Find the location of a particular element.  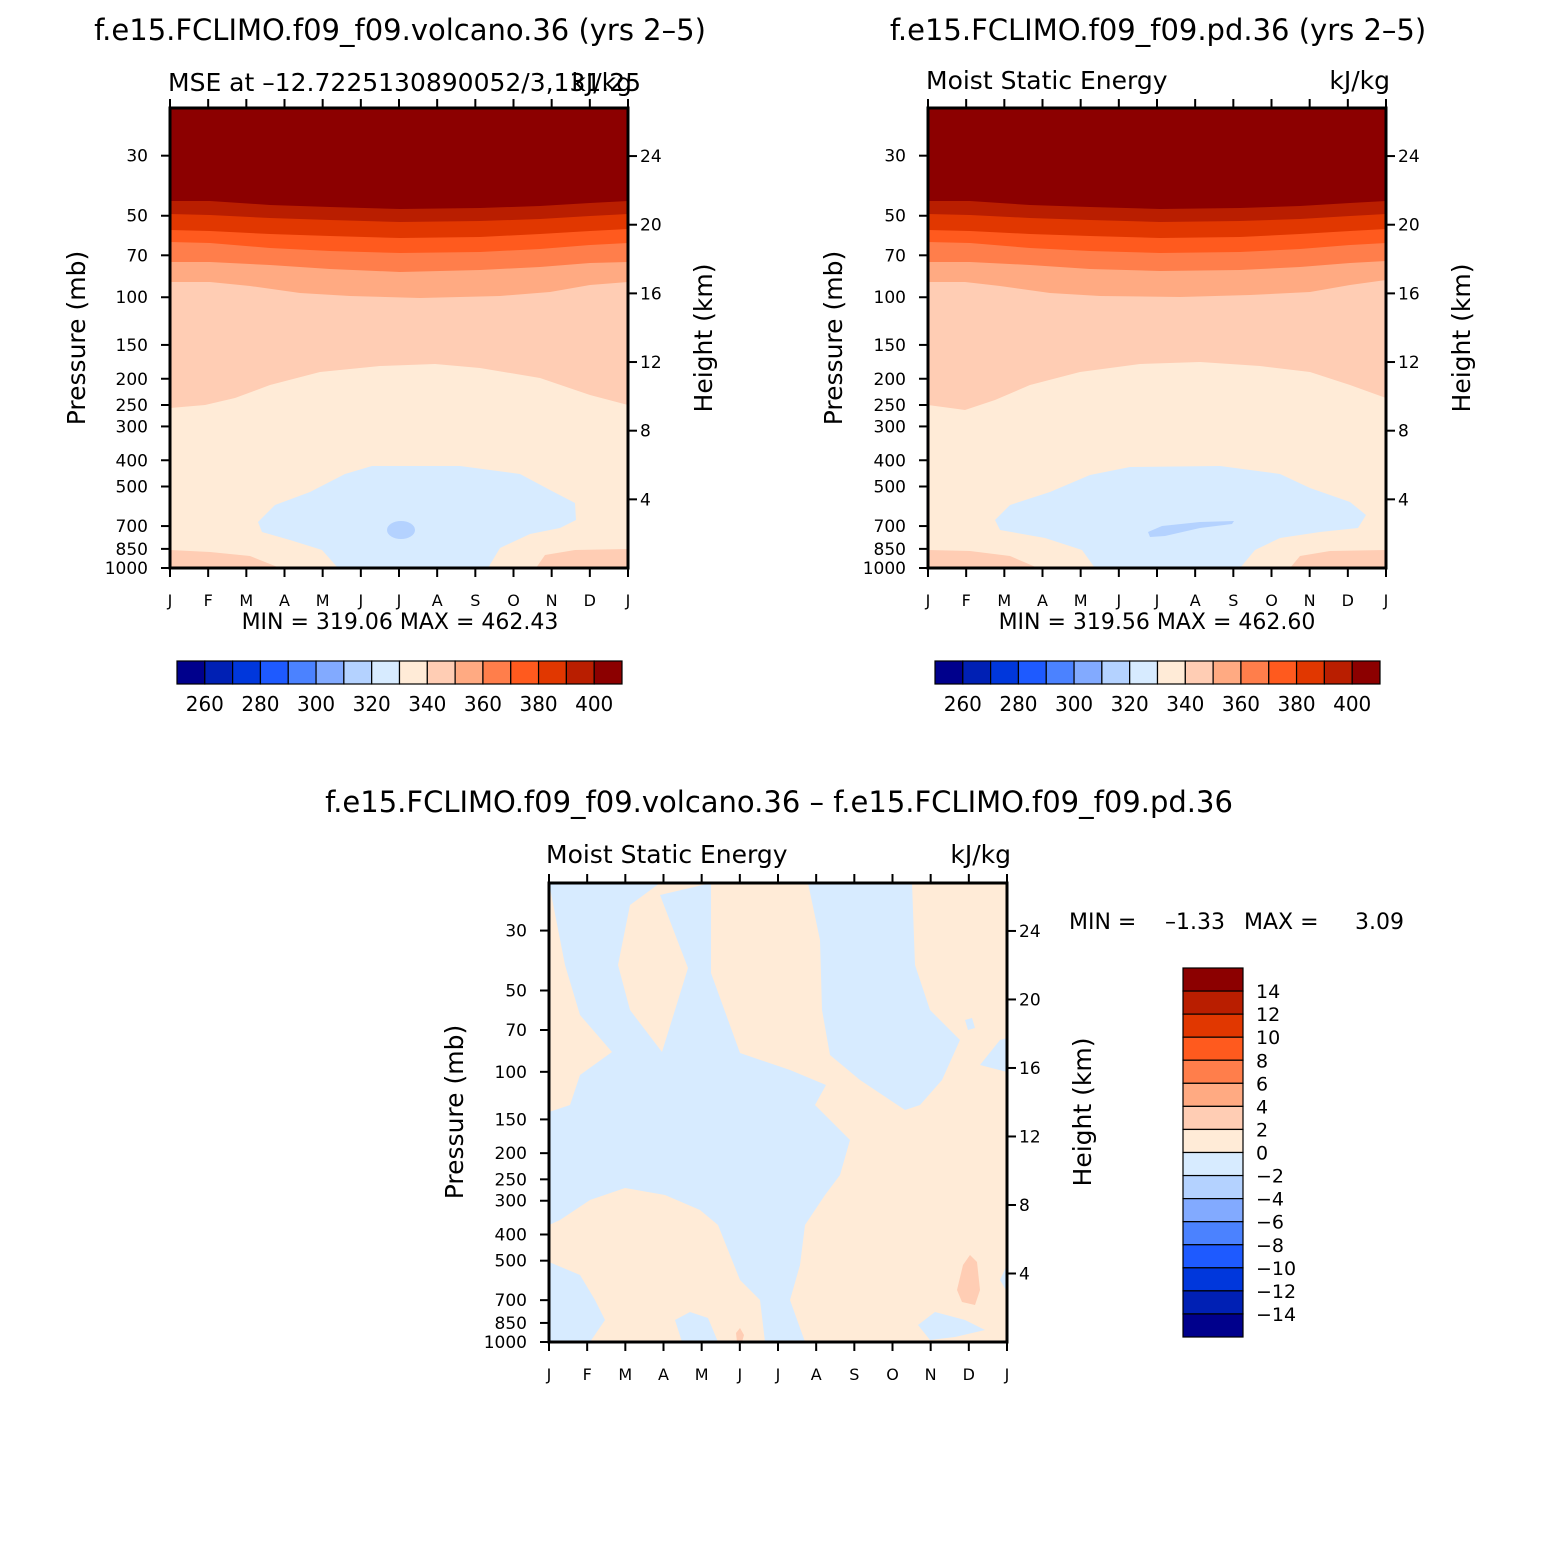

panel-left-ylabel: Pressure (mb) is located at coordinates (76, 338).